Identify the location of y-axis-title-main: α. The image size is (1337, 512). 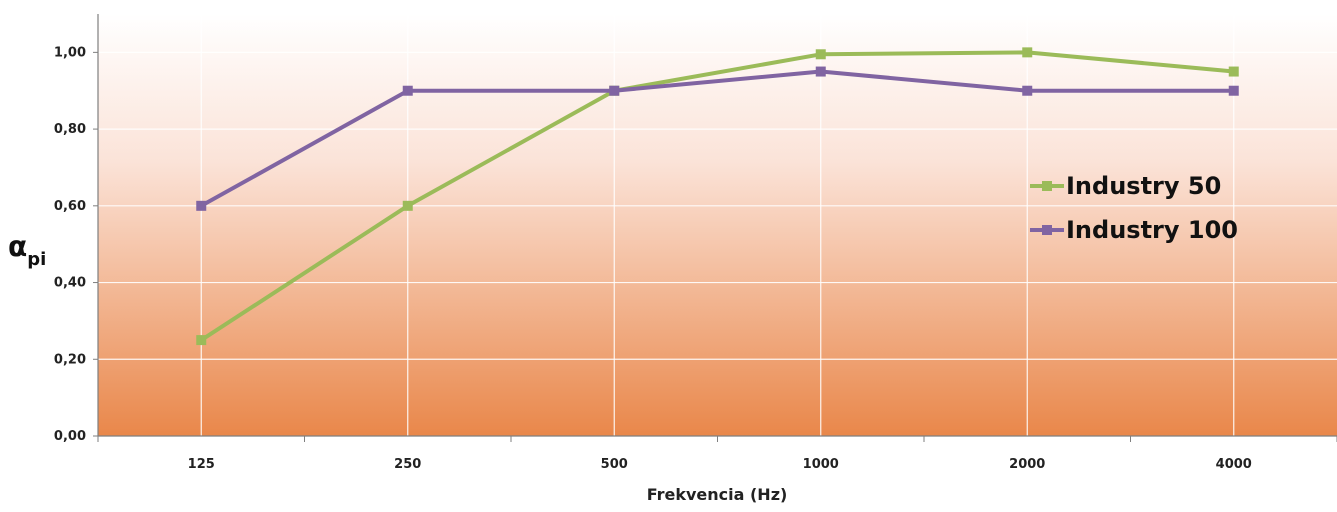
(17, 246).